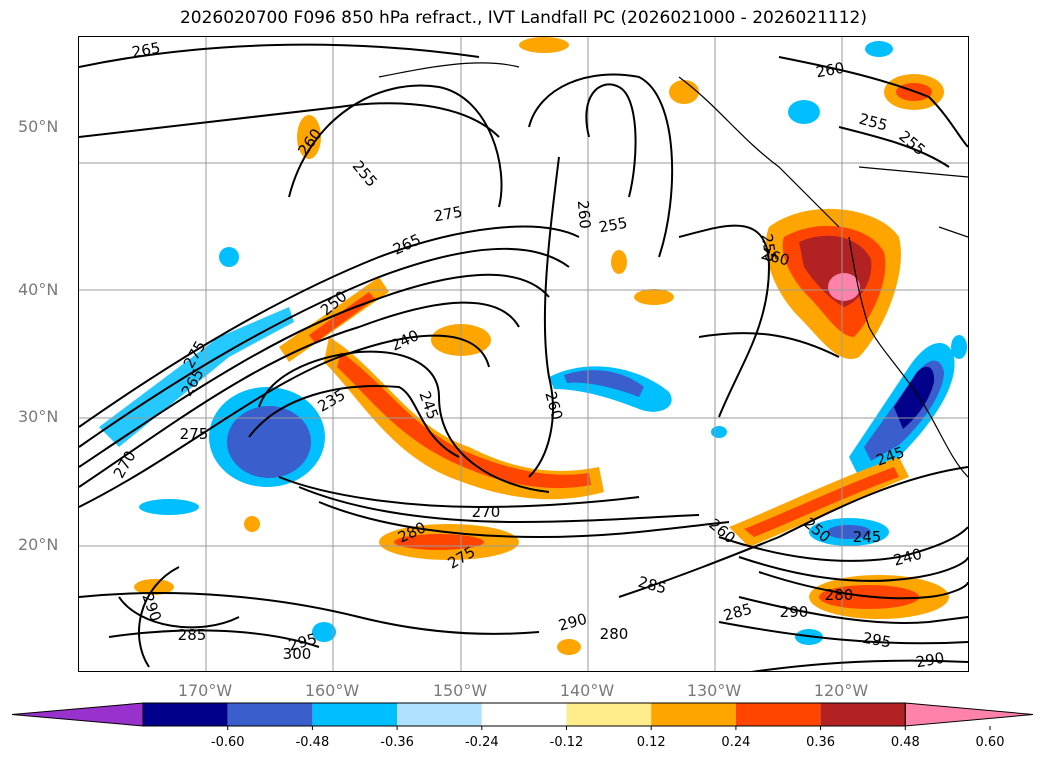  What do you see at coordinates (38, 416) in the screenshot?
I see `lat-label-30n: 30°N` at bounding box center [38, 416].